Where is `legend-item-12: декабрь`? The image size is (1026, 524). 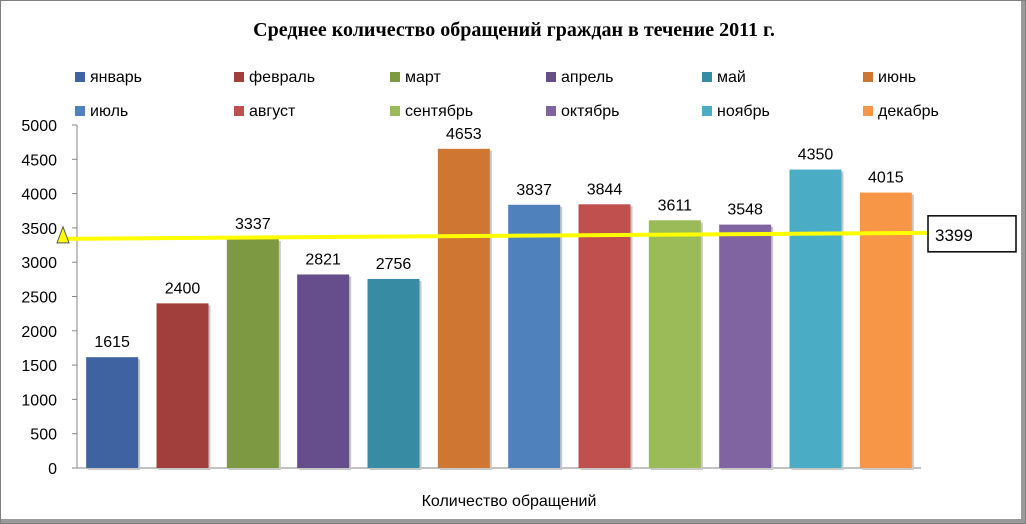 legend-item-12: декабрь is located at coordinates (901, 111).